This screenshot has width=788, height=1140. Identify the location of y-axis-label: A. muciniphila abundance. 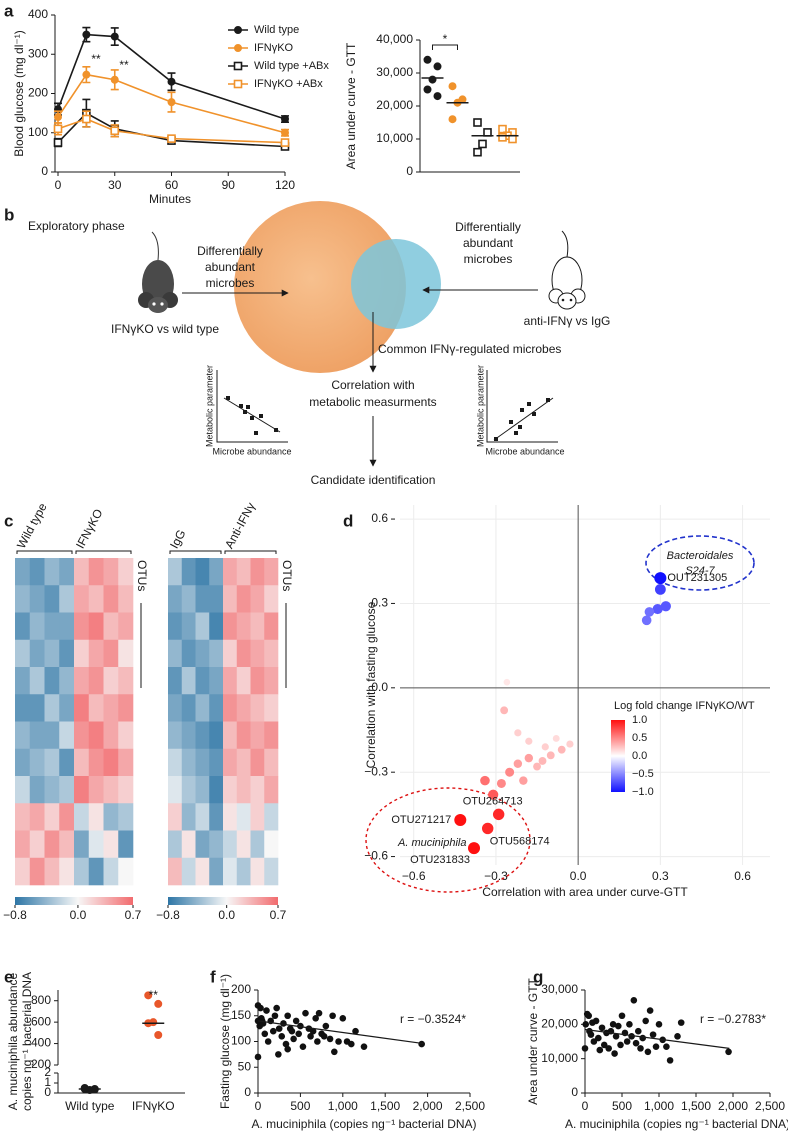
(13, 1041).